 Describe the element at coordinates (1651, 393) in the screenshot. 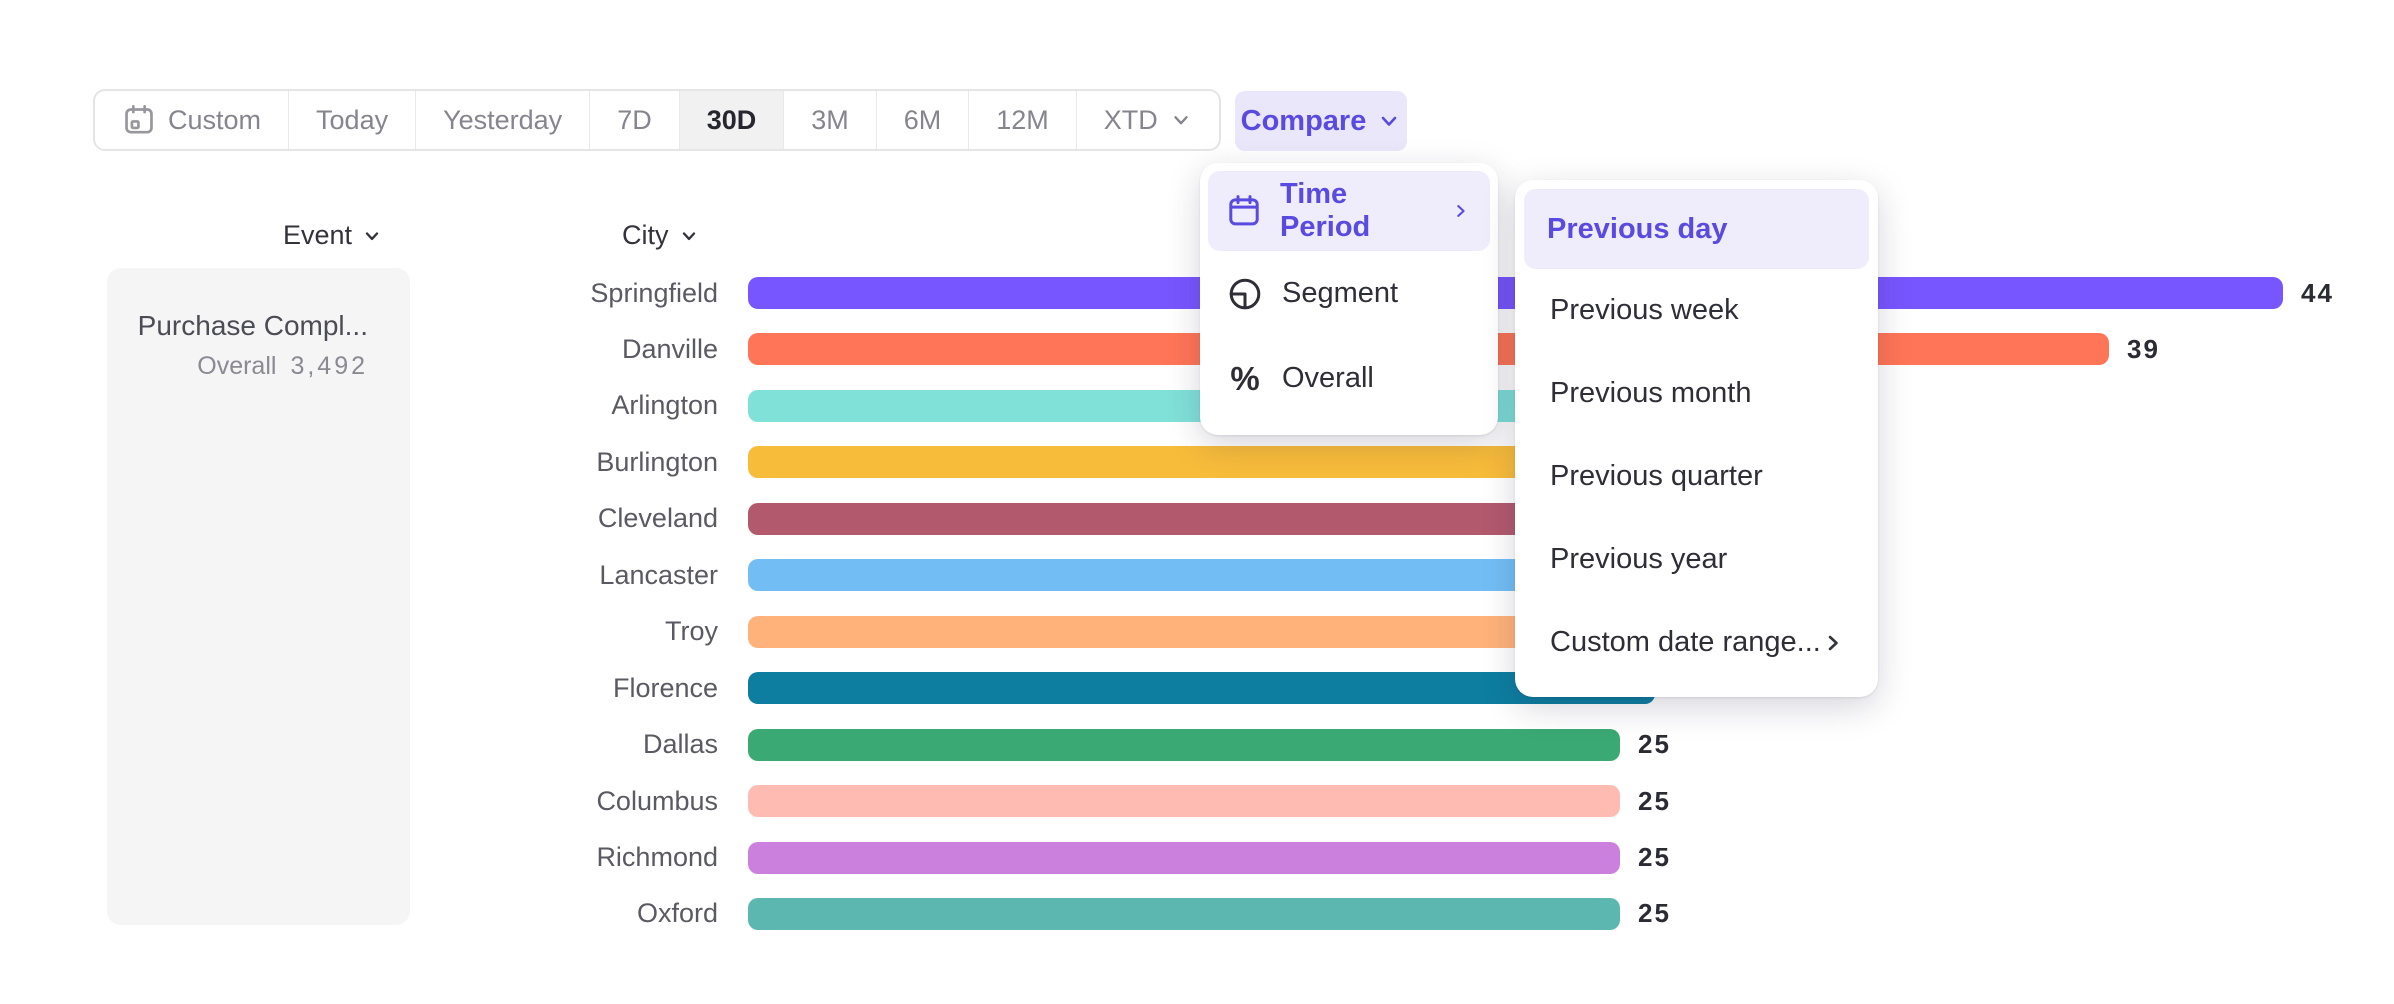

I see `submenu-item-label: Previous month` at that location.